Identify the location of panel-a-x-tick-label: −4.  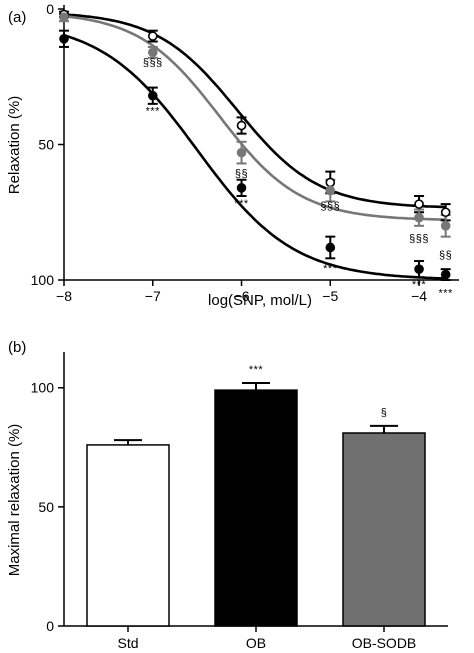
(419, 296).